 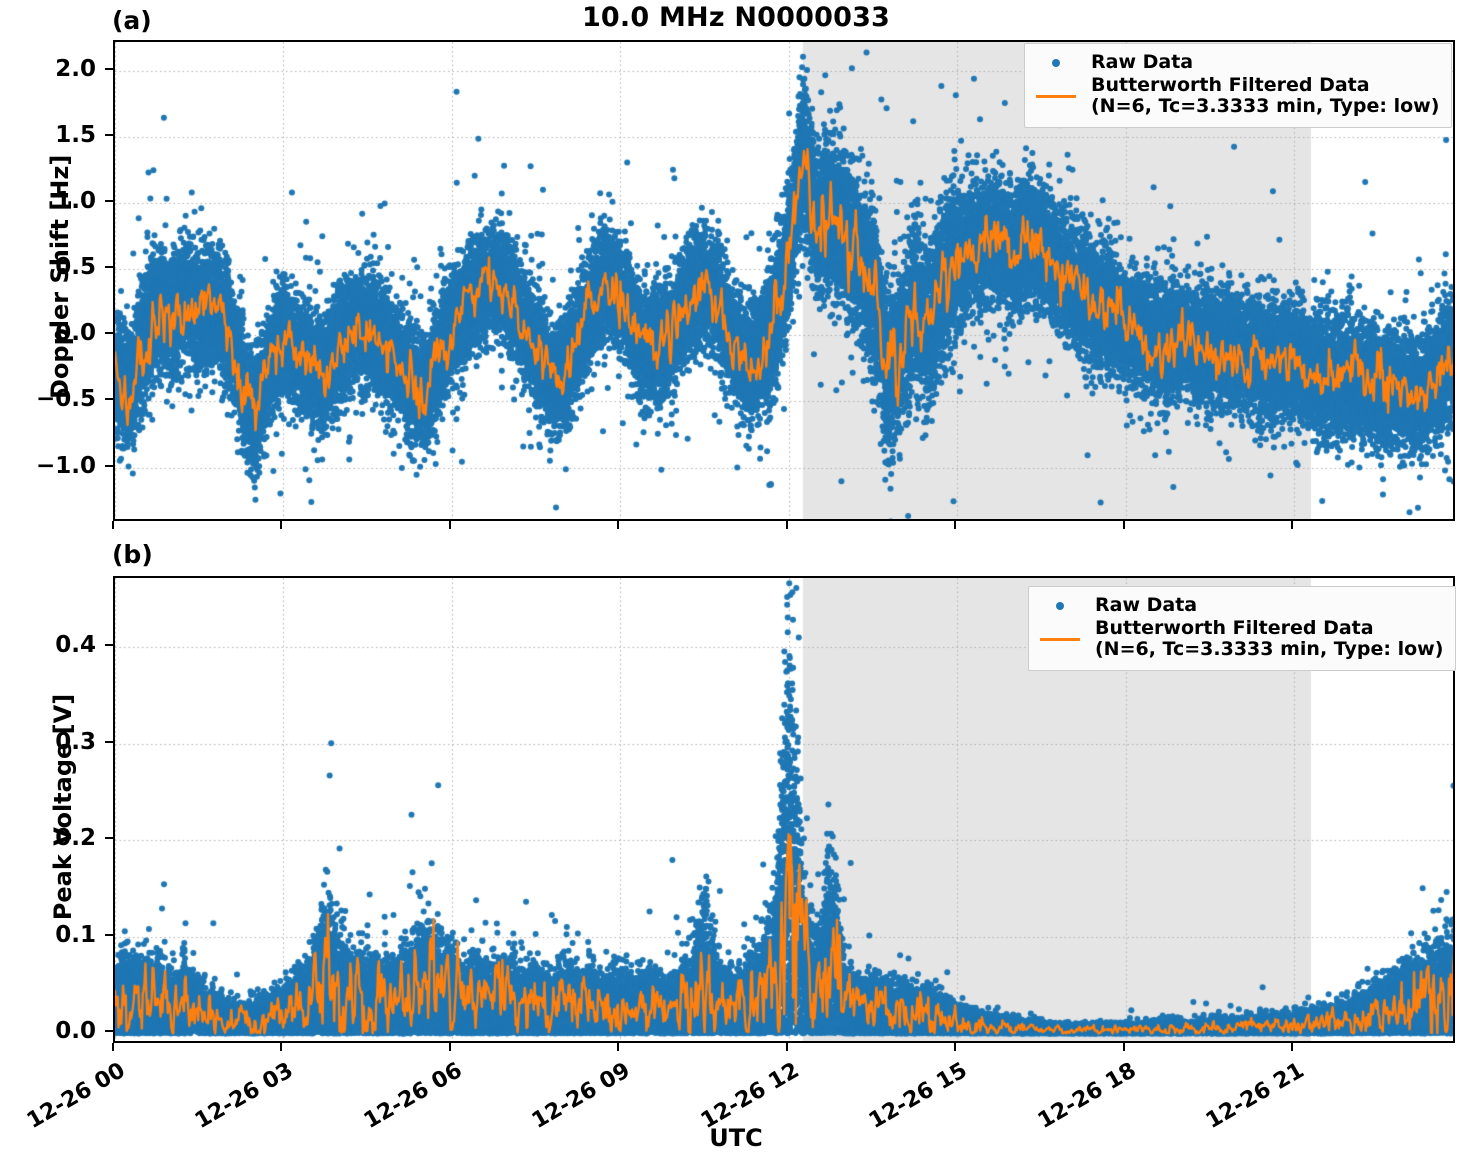 What do you see at coordinates (75, 333) in the screenshot?
I see `panel-a-ytick-label: 0.0` at bounding box center [75, 333].